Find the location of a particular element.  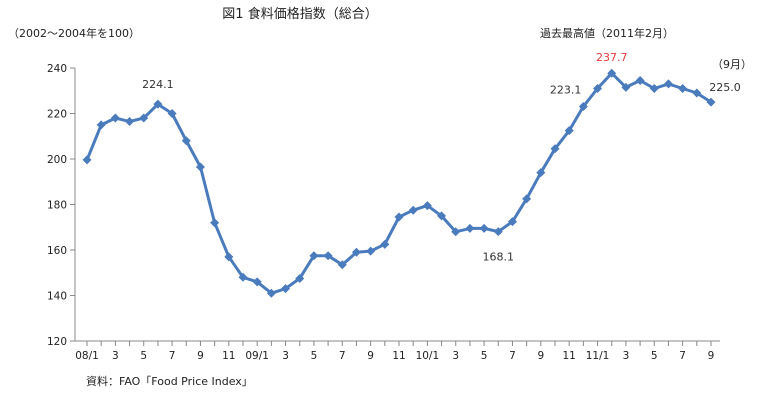

y-tick-label: 220 is located at coordinates (57, 115).